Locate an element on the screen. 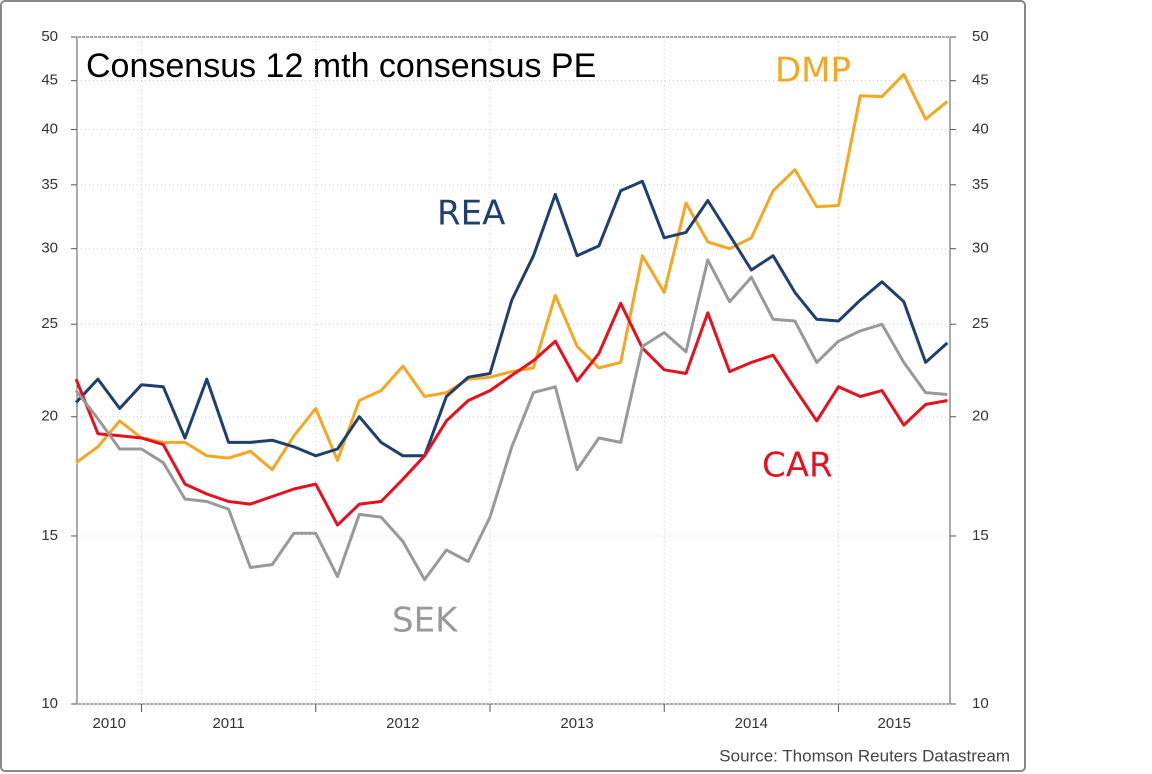 This screenshot has height=774, width=1152. source: Source: Thomson Reuters Datastream is located at coordinates (864, 755).